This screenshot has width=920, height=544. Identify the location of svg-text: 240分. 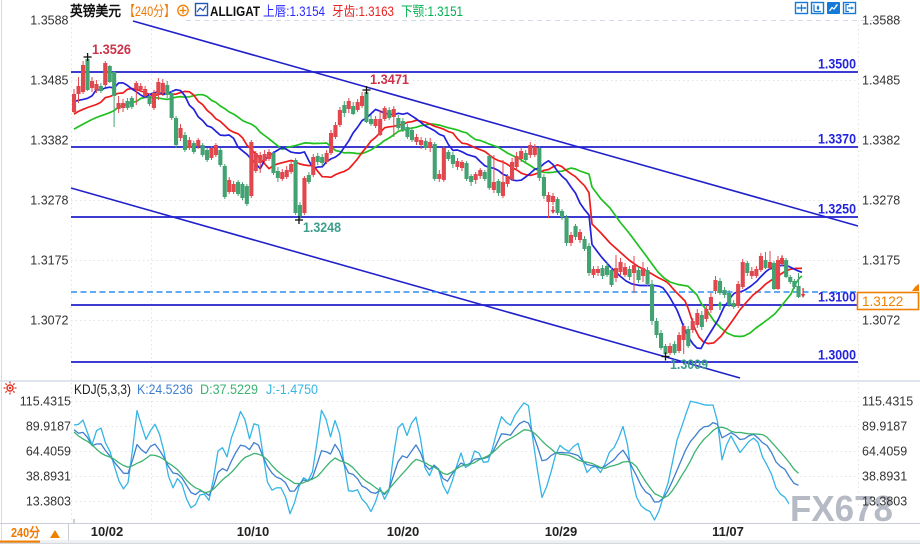
(25, 532).